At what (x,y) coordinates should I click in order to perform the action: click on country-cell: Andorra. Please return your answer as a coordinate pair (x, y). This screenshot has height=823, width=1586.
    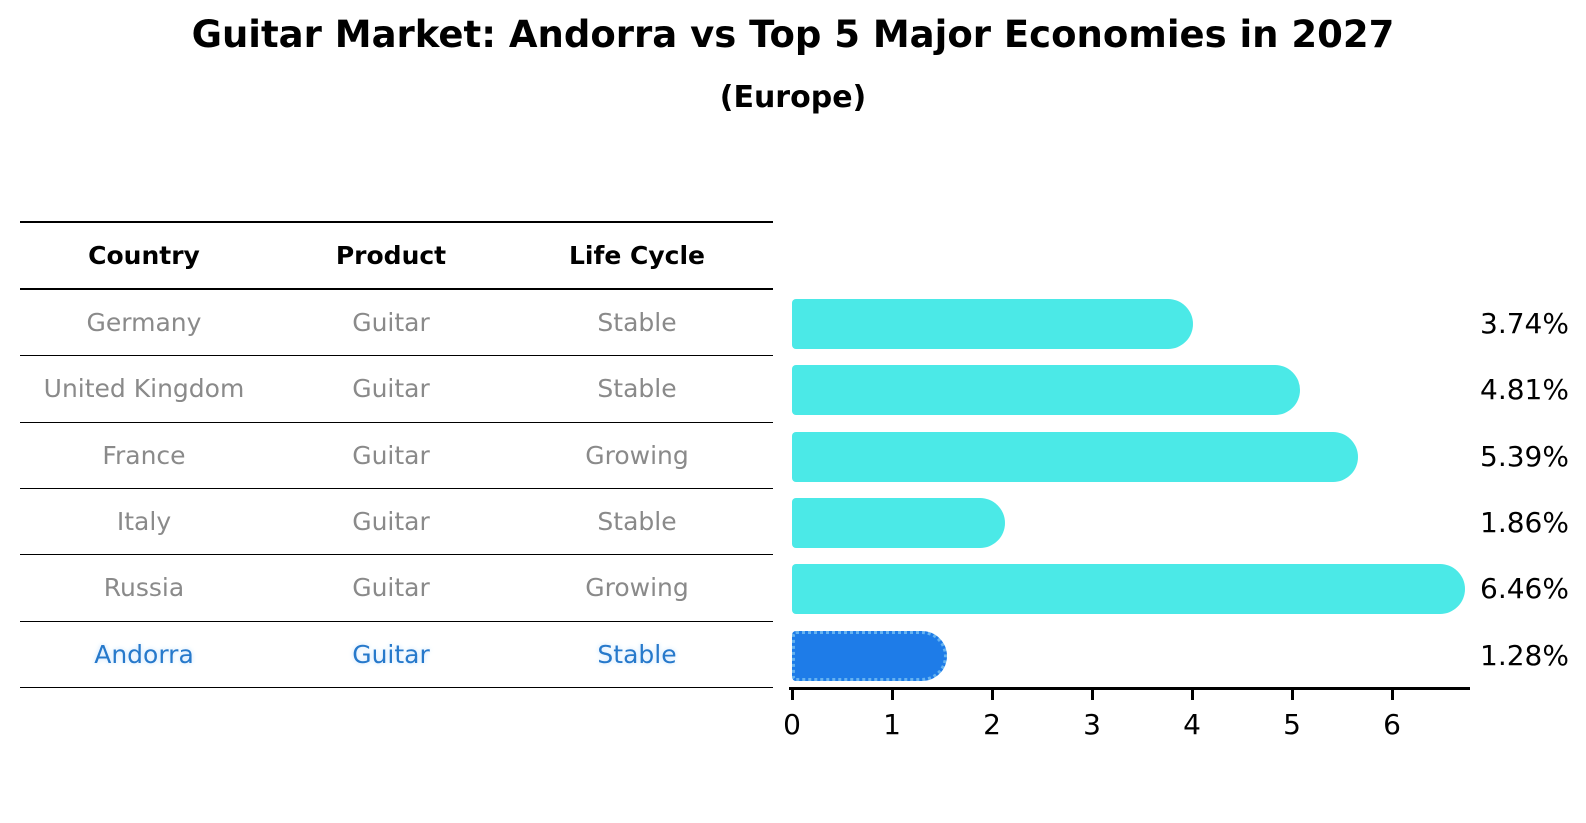
    Looking at the image, I should click on (144, 654).